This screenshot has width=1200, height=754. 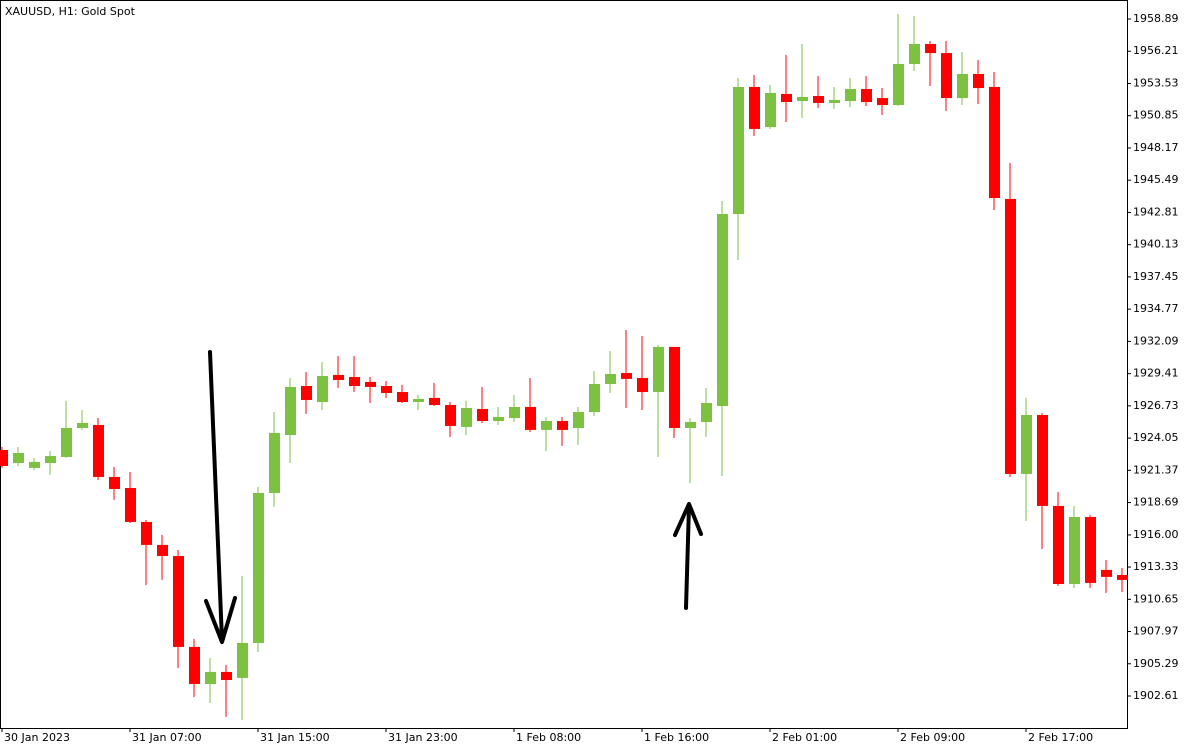 What do you see at coordinates (1156, 244) in the screenshot?
I see `y-tick-label: 1940.13` at bounding box center [1156, 244].